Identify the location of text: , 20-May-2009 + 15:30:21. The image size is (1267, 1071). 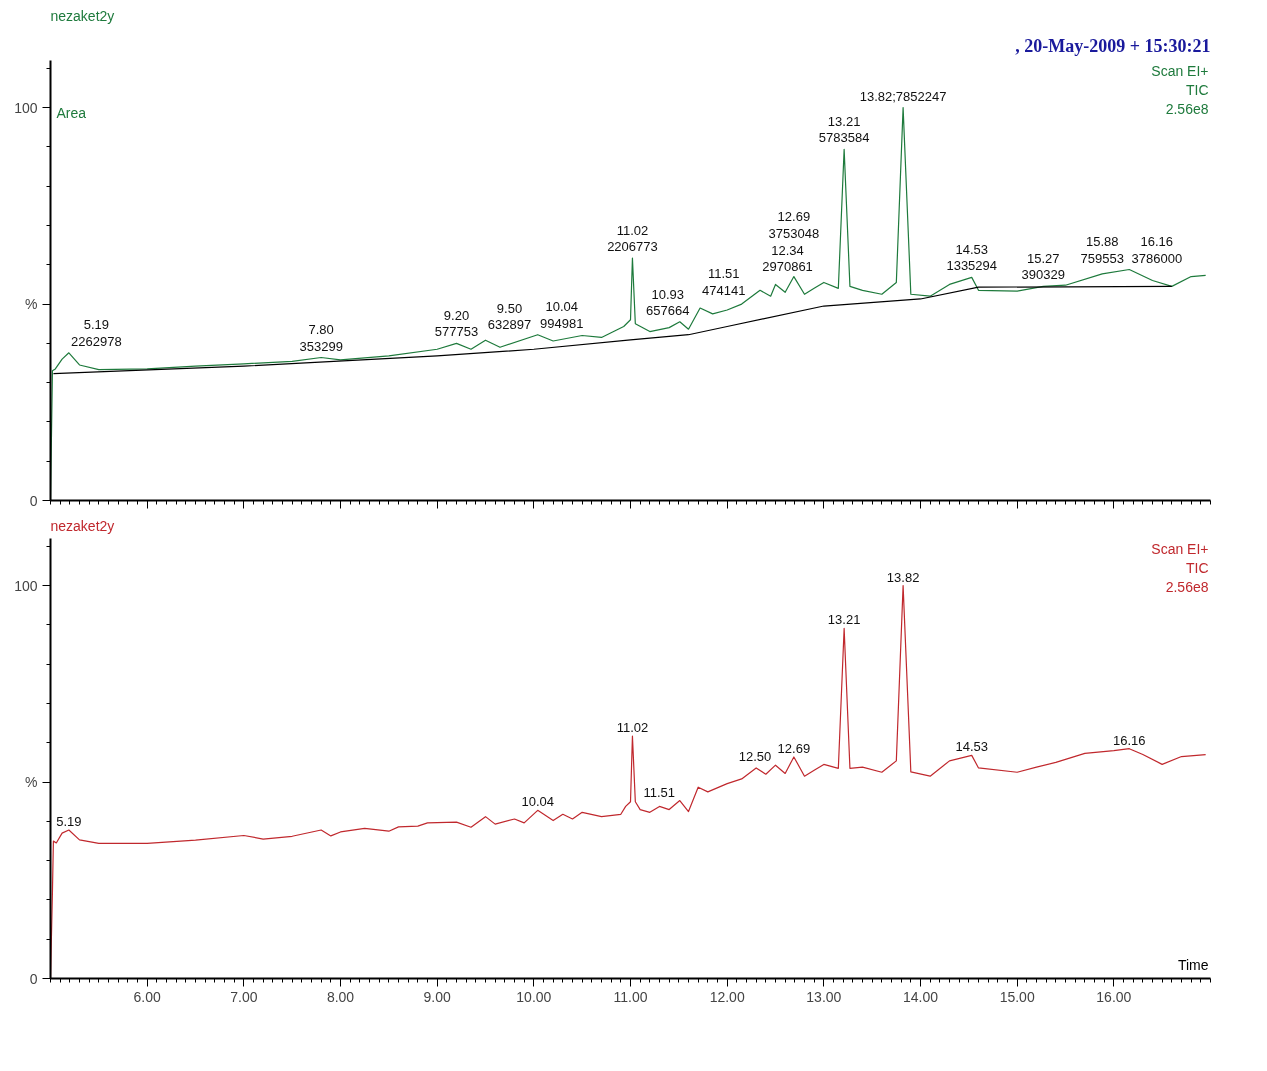
(1113, 45).